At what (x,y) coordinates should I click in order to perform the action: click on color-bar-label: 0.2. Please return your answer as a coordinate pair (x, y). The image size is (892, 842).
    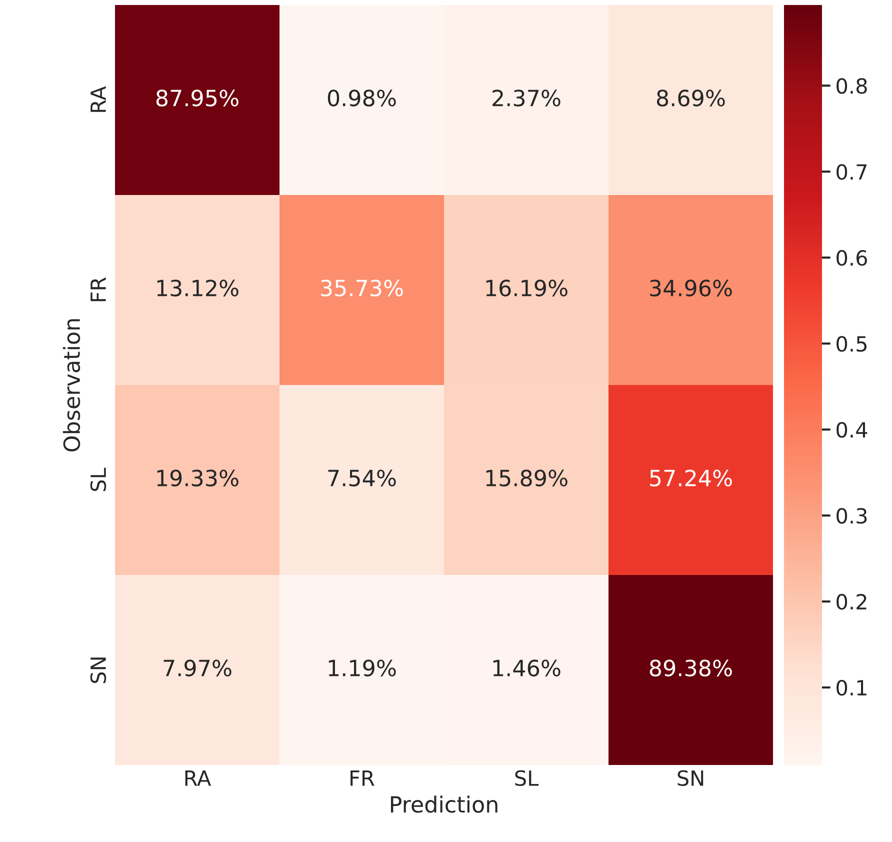
    Looking at the image, I should click on (851, 602).